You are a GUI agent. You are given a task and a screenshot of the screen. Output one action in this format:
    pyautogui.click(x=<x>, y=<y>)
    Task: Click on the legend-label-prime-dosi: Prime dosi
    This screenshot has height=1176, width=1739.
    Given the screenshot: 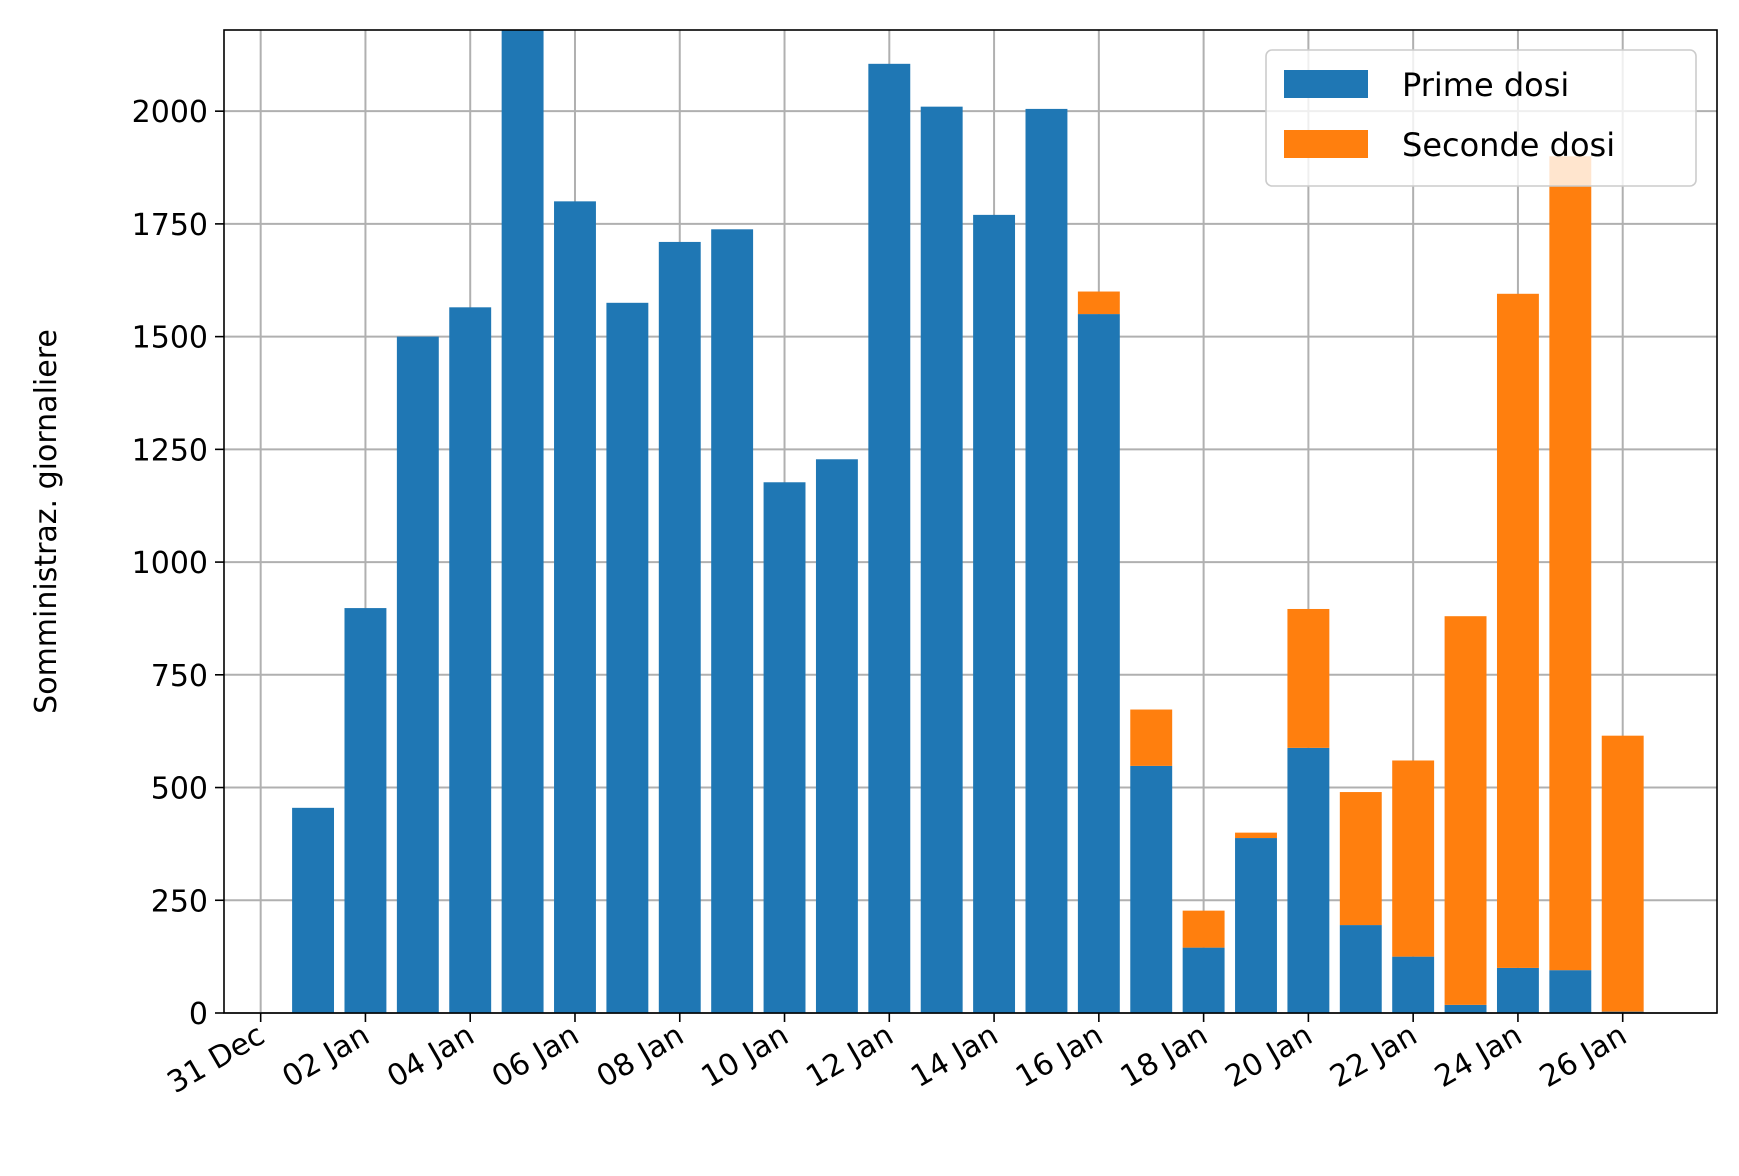 What is the action you would take?
    pyautogui.click(x=1485, y=85)
    